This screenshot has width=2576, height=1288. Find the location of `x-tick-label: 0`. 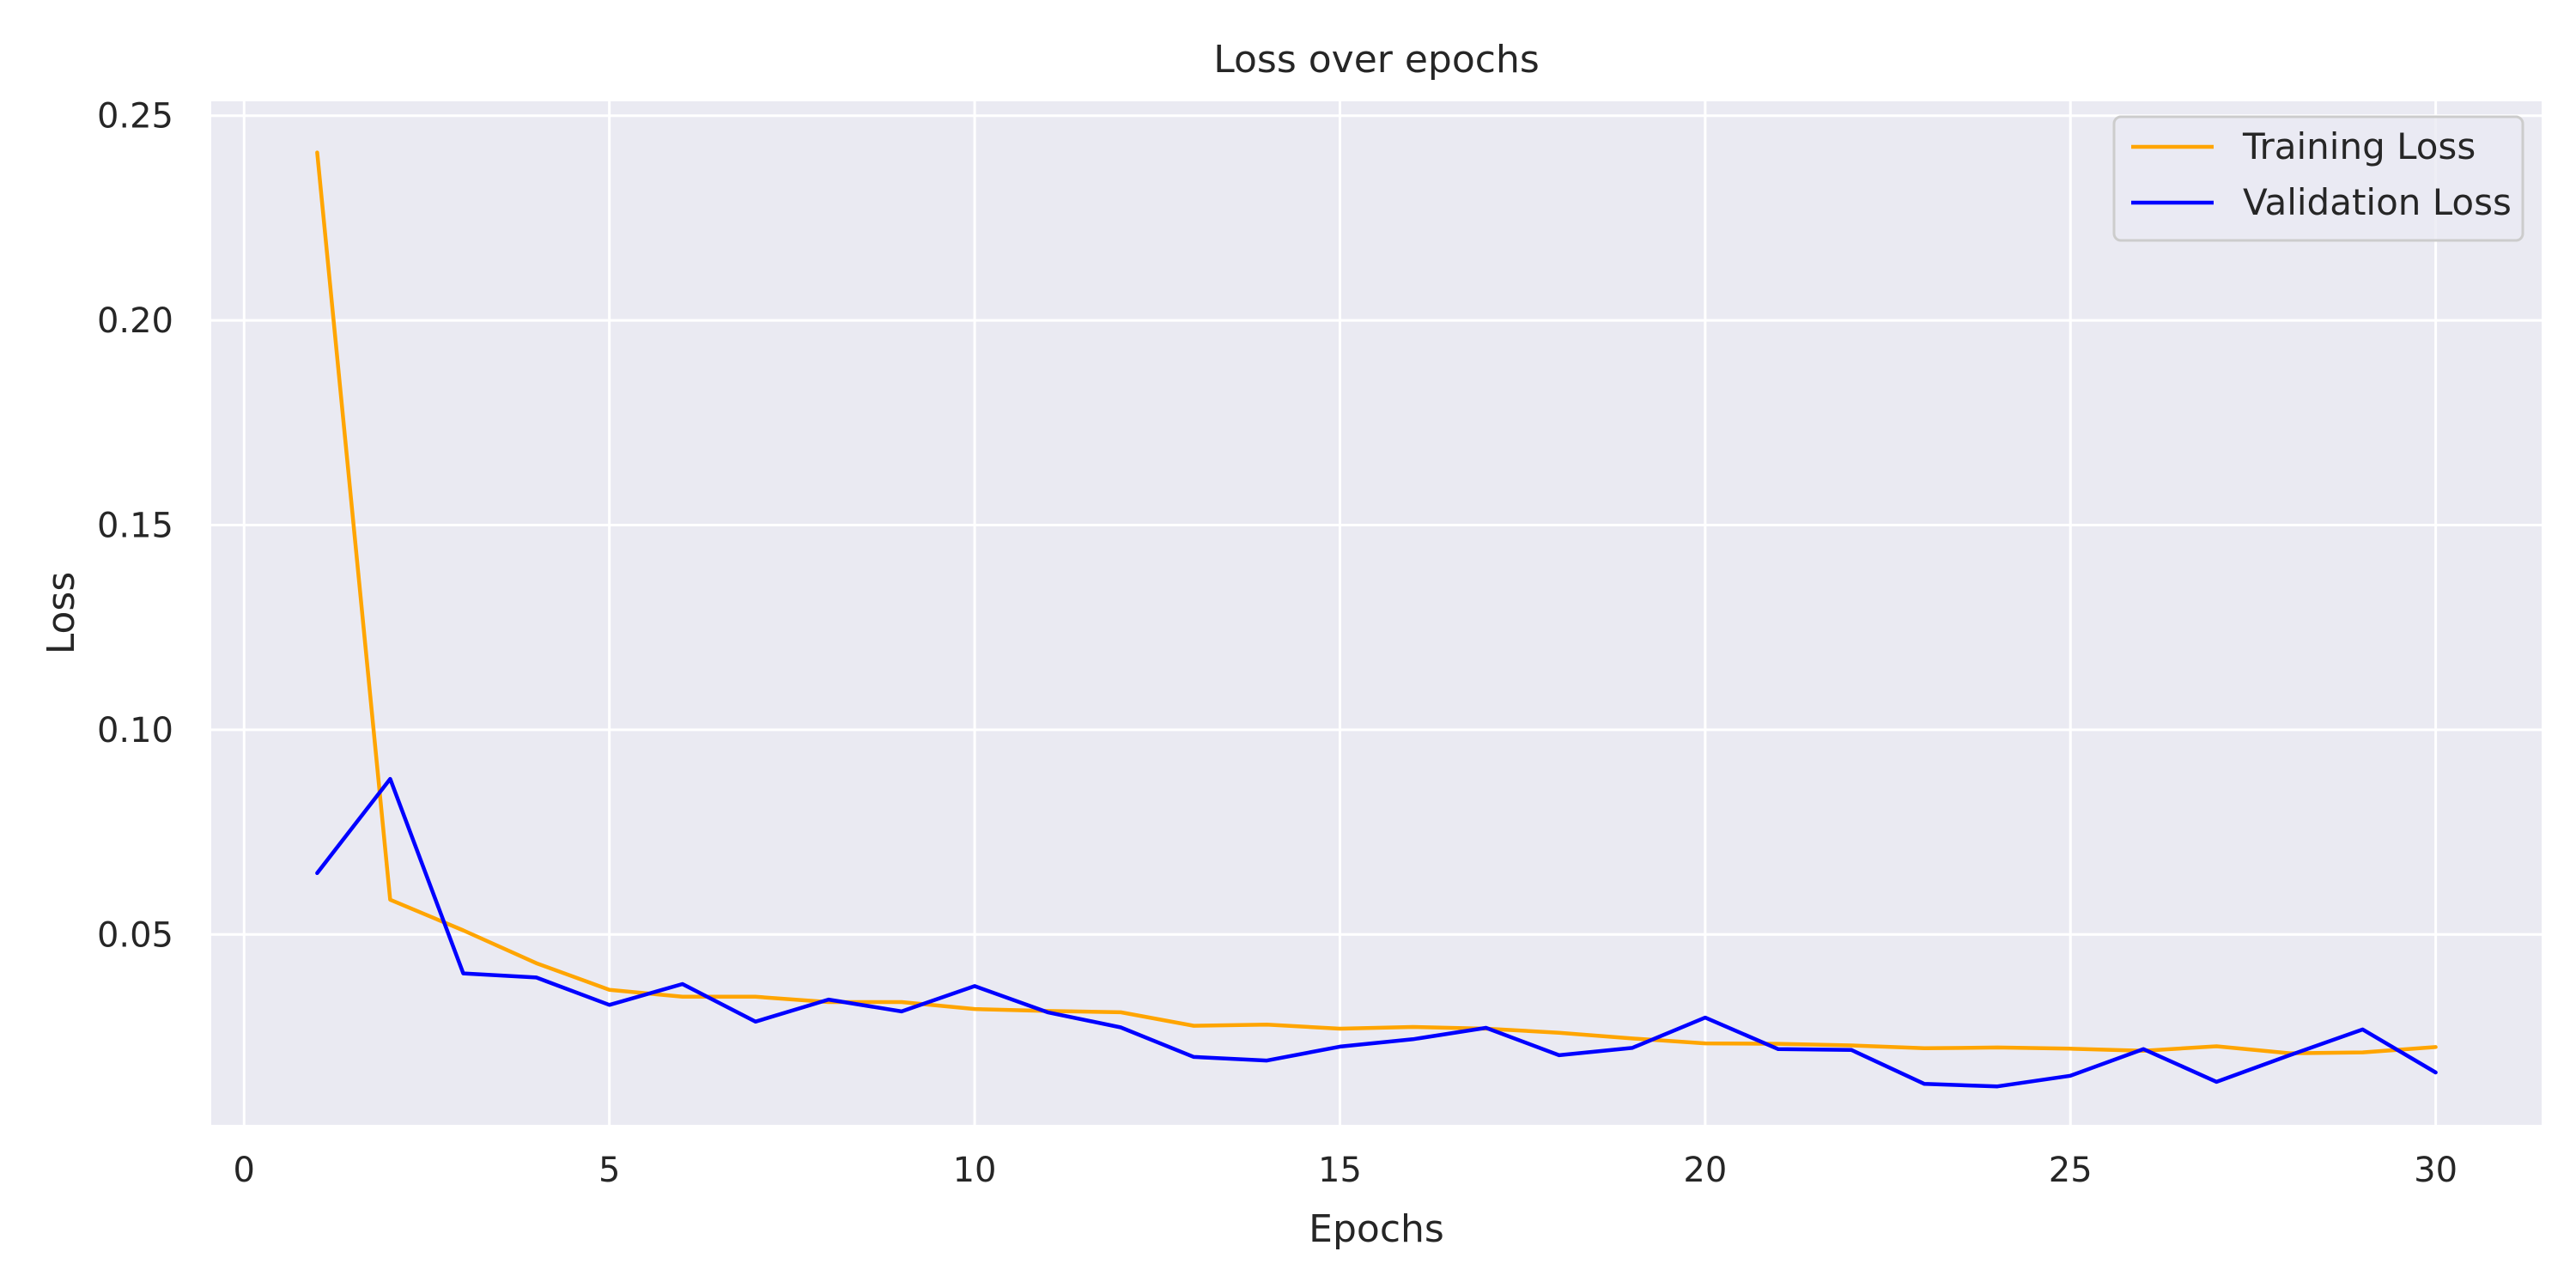

x-tick-label: 0 is located at coordinates (244, 1170).